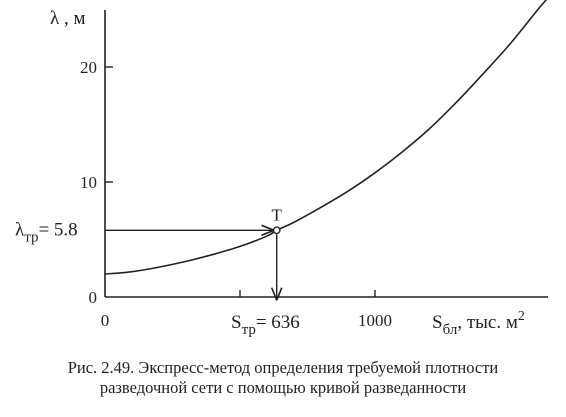 This screenshot has height=417, width=566. I want to click on x-tick-label: 1000, so click(375, 320).